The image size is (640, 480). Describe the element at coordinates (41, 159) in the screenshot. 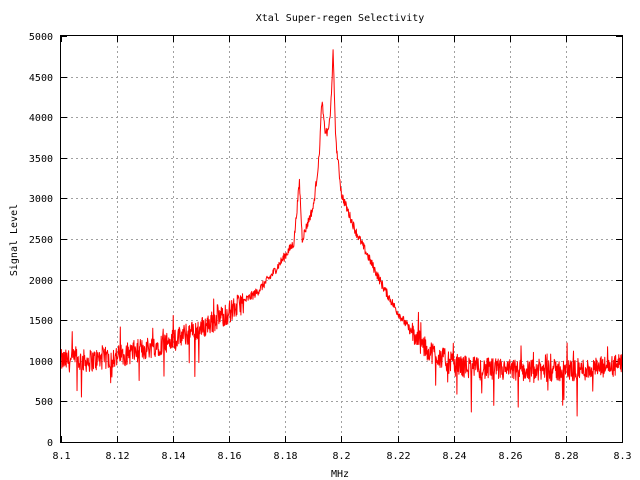

I see `y-tick-label: 3500` at that location.